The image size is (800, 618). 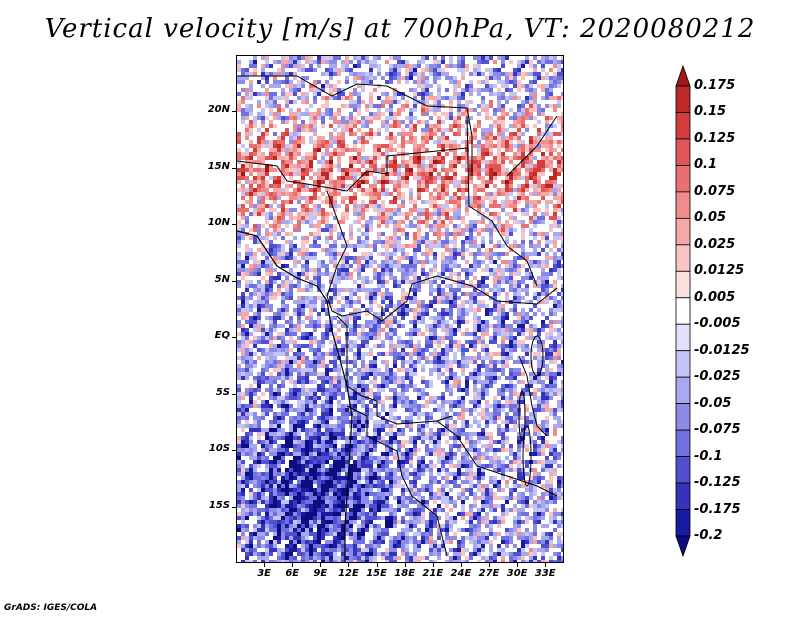 What do you see at coordinates (713, 403) in the screenshot?
I see `colorbar-label: -0.05` at bounding box center [713, 403].